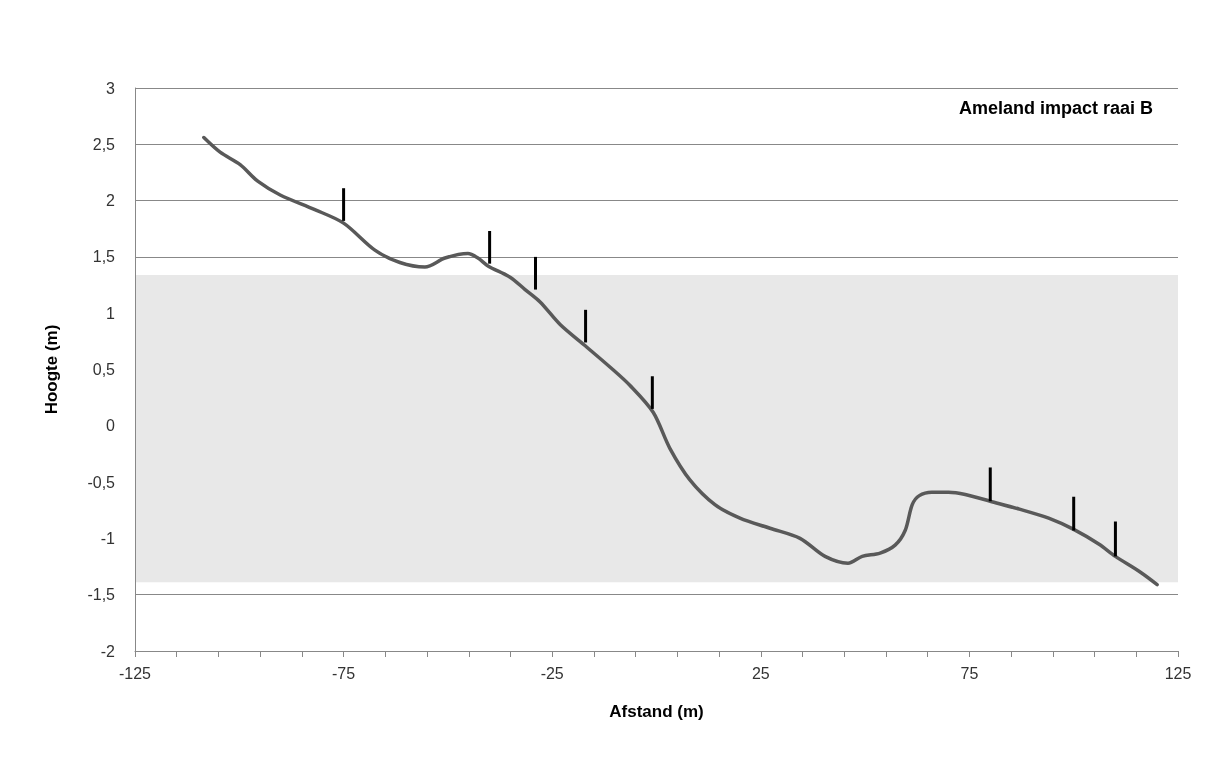 The height and width of the screenshot is (758, 1214). Describe the element at coordinates (108, 651) in the screenshot. I see `y-tick-label: -2` at that location.